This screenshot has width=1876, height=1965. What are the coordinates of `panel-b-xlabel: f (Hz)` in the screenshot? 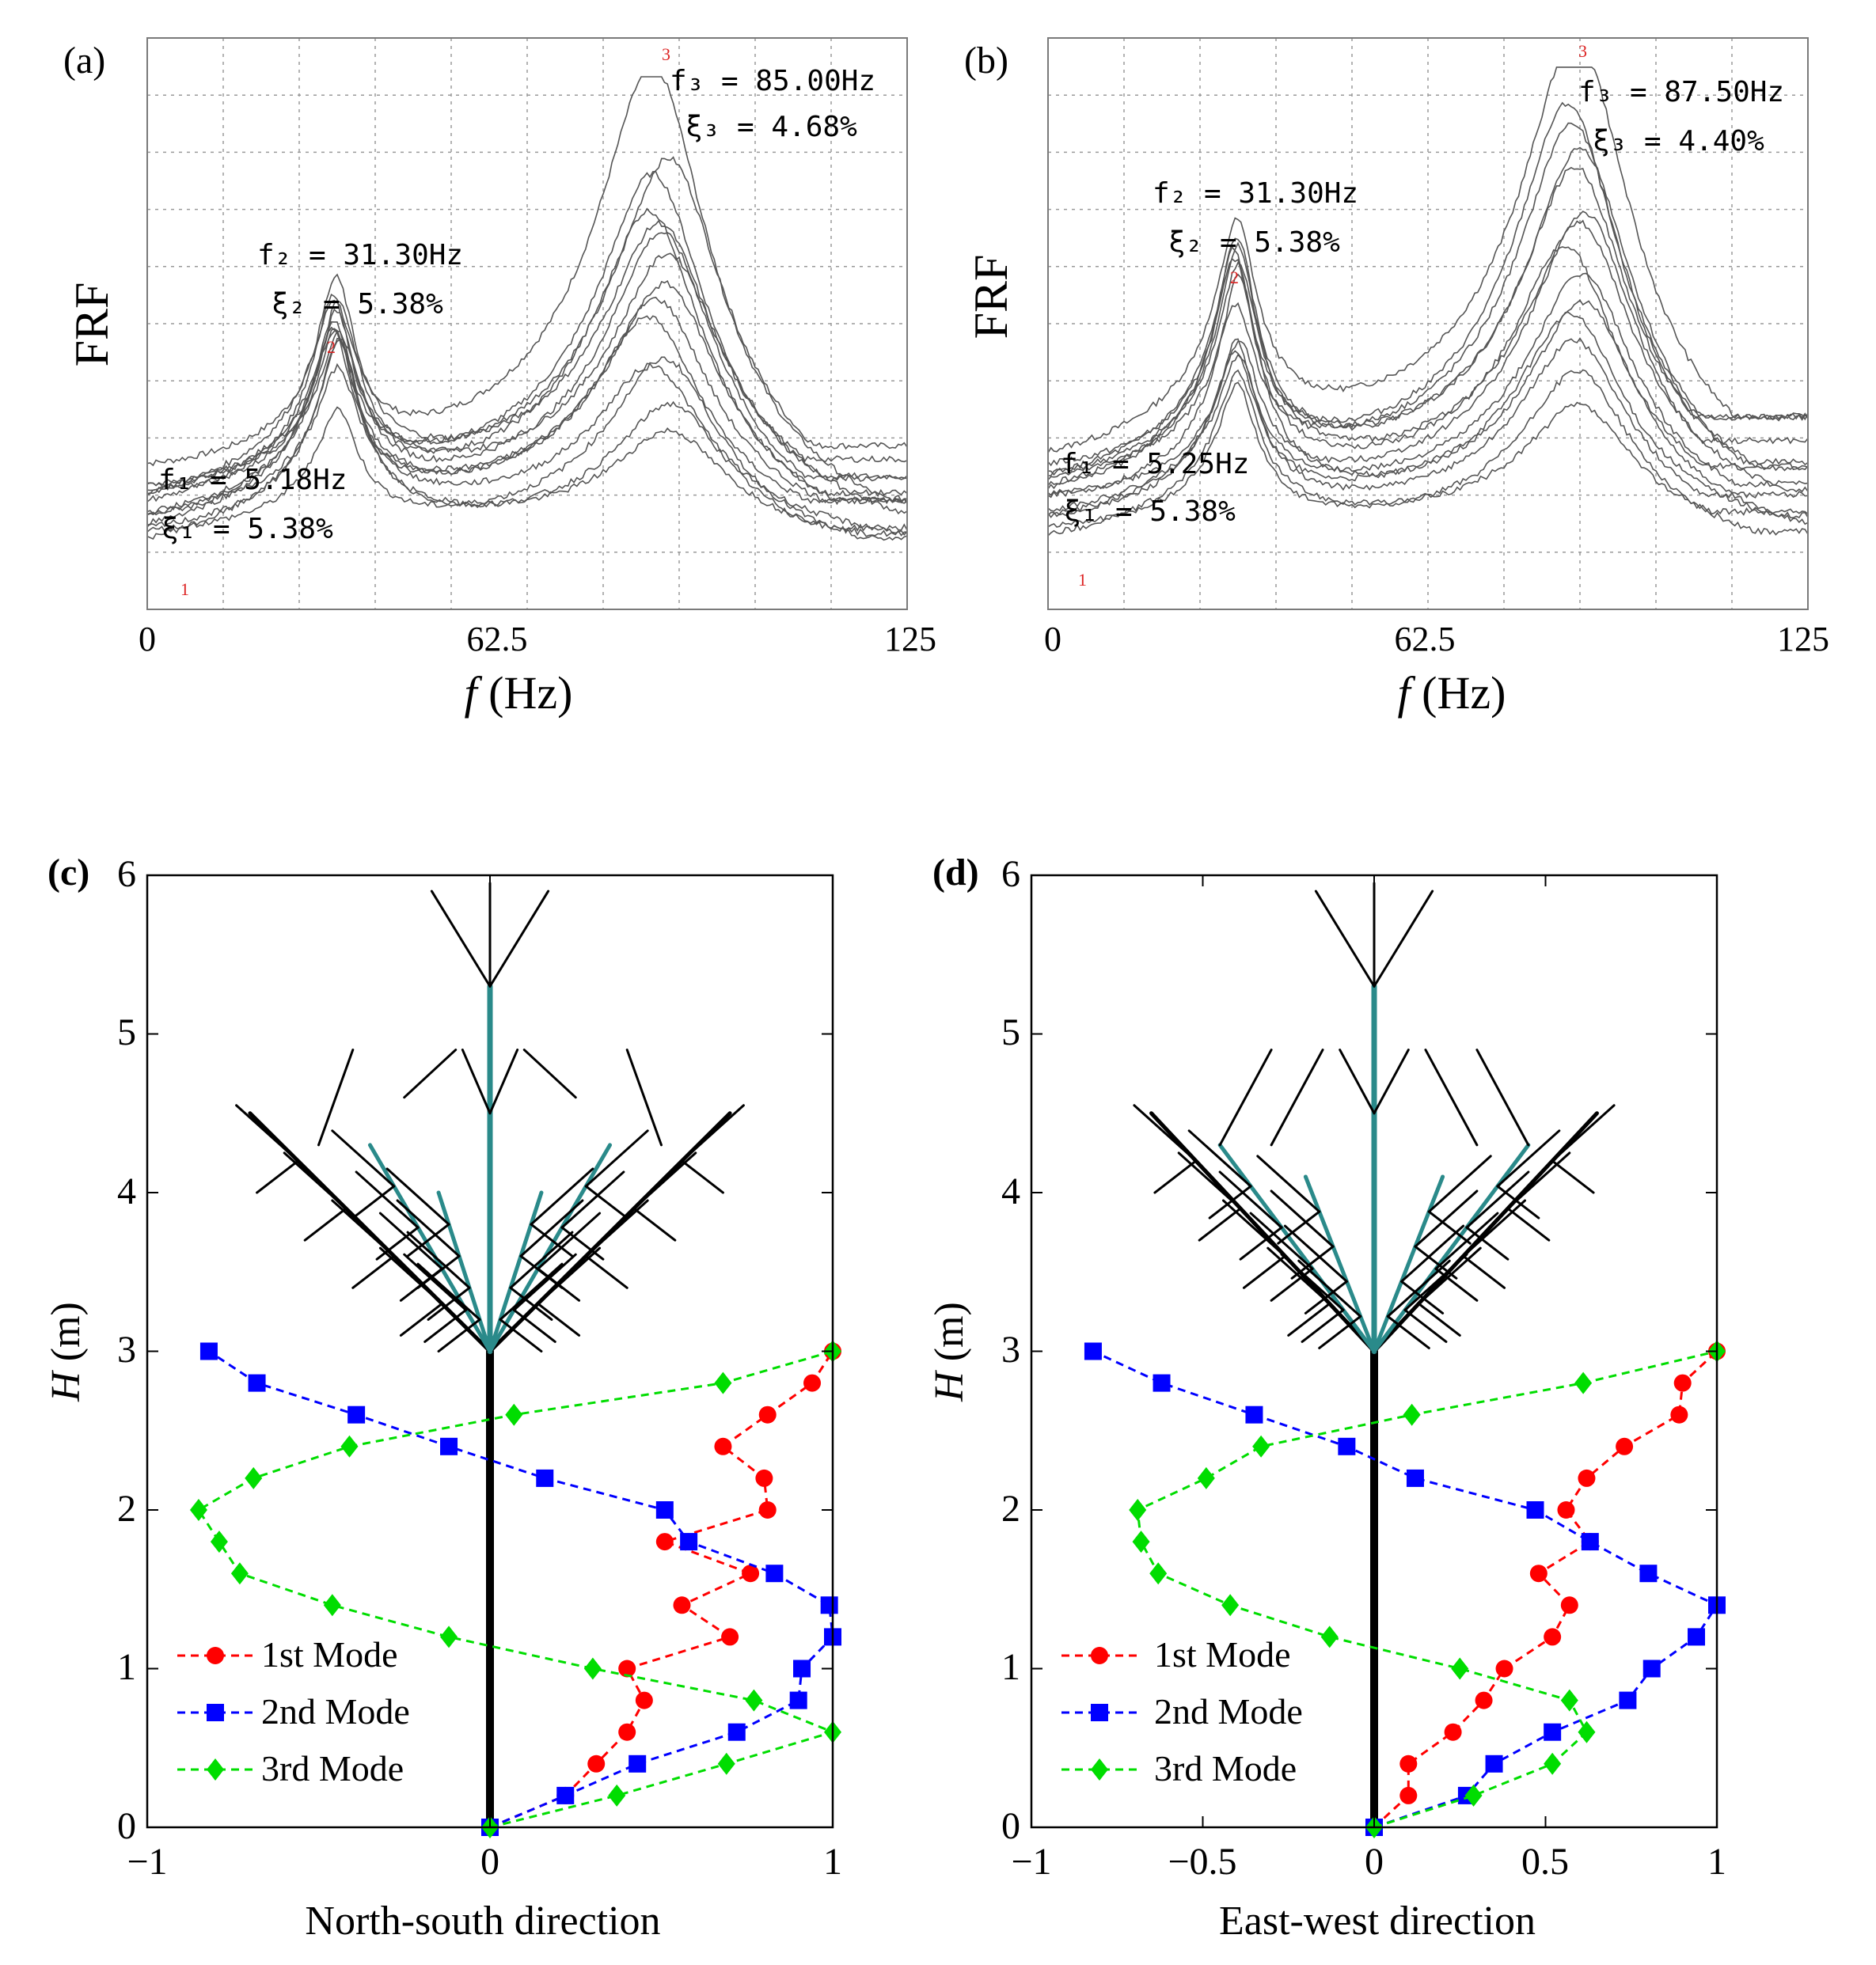 It's located at (1452, 693).